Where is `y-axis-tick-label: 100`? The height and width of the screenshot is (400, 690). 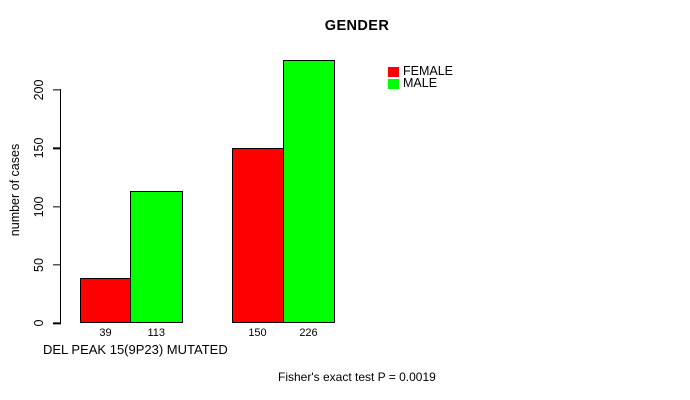
y-axis-tick-label: 100 is located at coordinates (39, 207).